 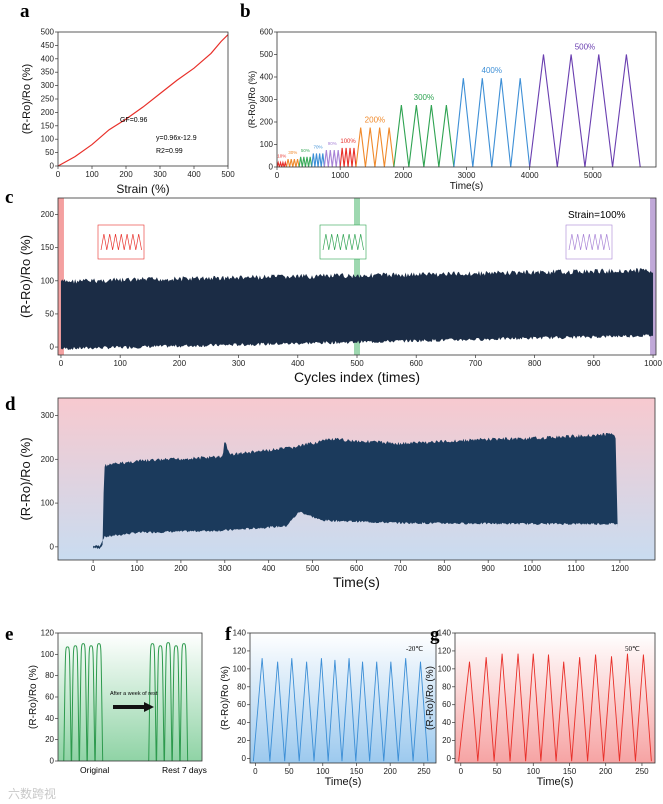 I want to click on x-tick-label: 600, so click(x=357, y=568).